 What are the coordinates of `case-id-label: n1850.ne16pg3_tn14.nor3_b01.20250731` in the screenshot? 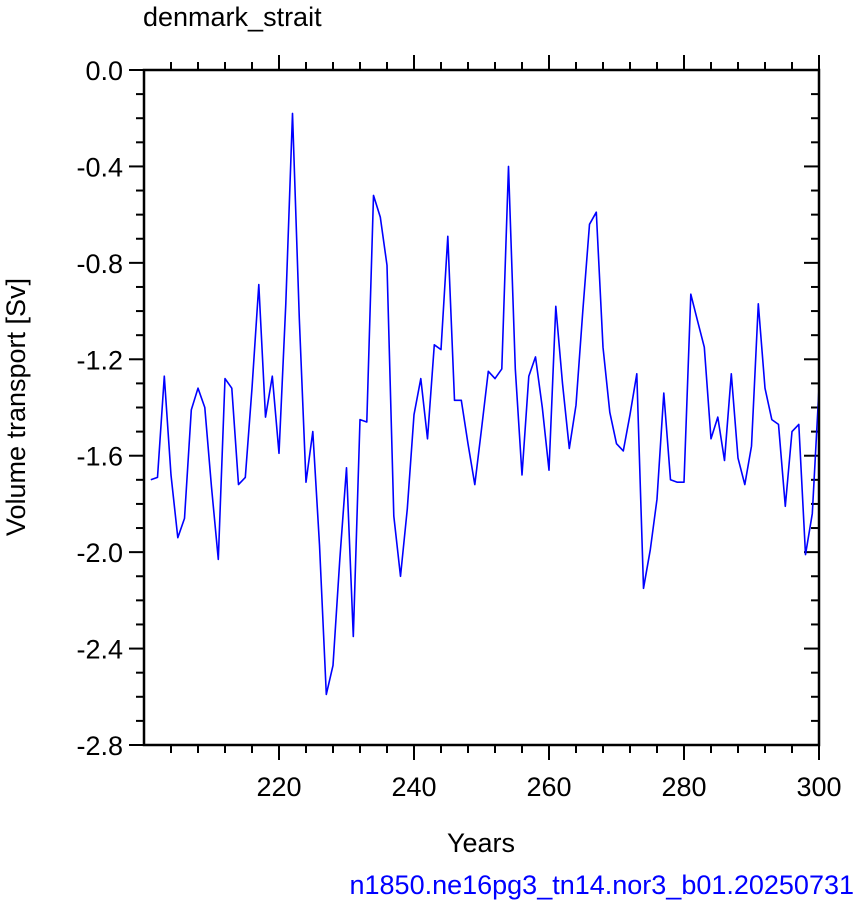 It's located at (602, 885).